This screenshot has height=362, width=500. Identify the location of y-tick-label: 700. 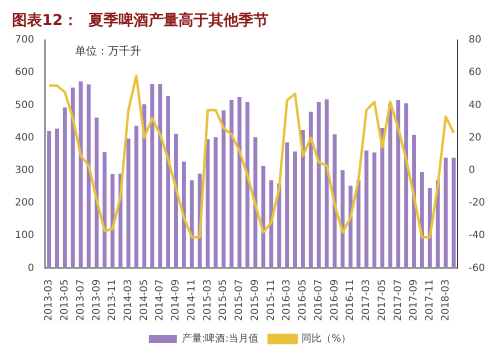
(24, 40).